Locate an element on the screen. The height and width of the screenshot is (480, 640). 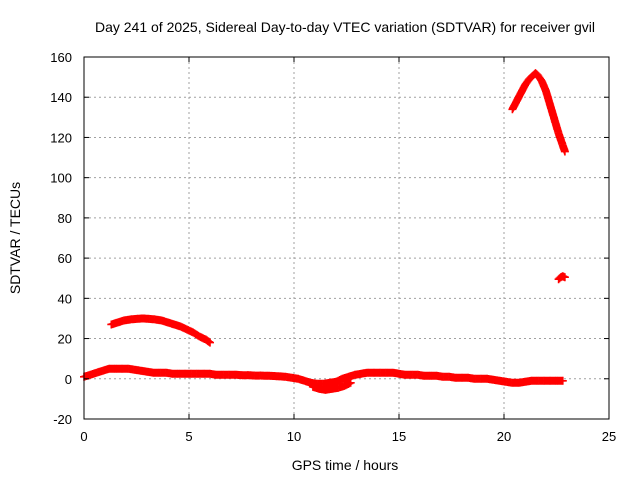
y-tick-label: 140 is located at coordinates (61, 97).